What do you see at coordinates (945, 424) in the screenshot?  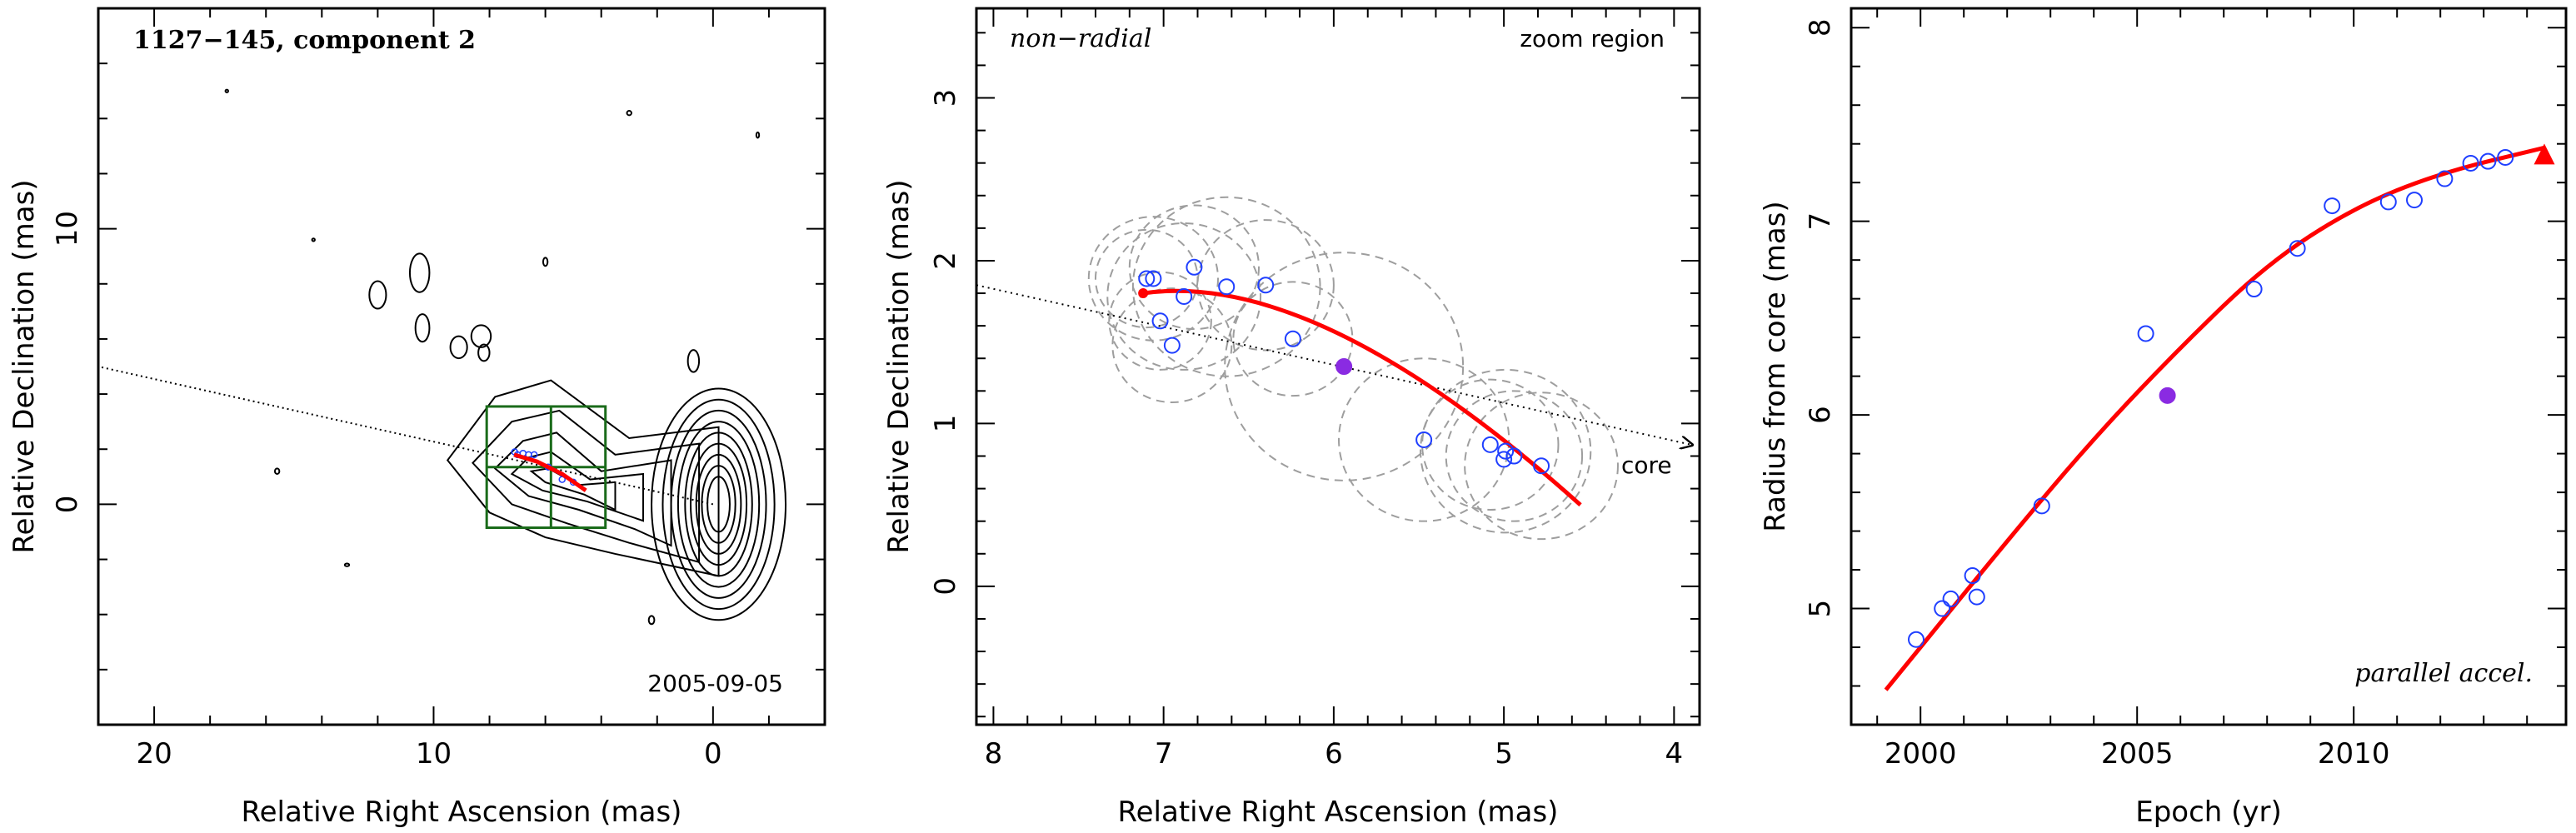 I see `y-tick-label: 1` at bounding box center [945, 424].